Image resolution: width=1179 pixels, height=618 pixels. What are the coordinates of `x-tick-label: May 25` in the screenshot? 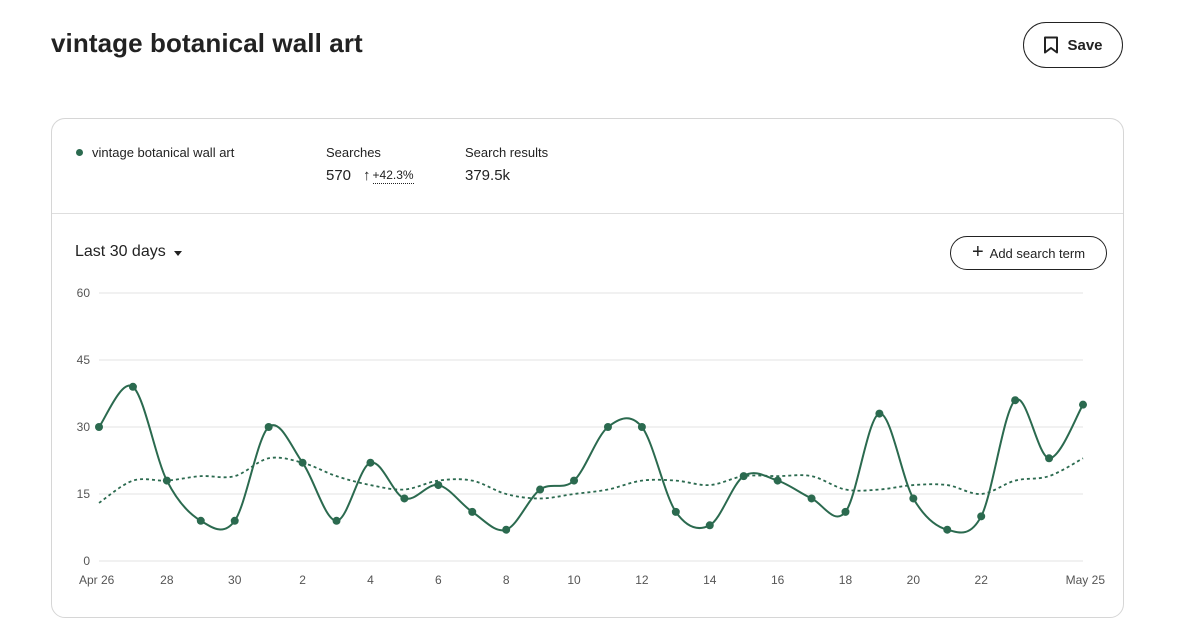 It's located at (1086, 580).